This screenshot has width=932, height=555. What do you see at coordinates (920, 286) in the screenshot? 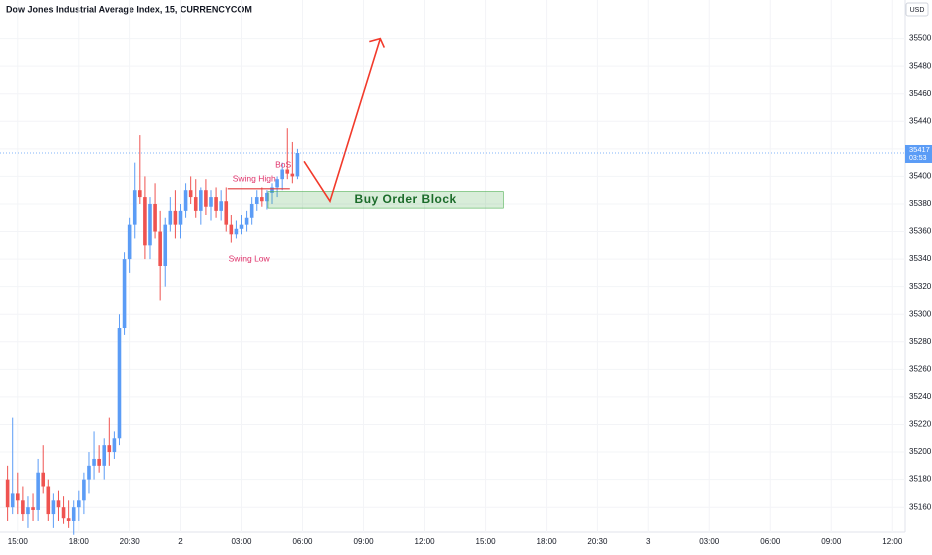
I see `y-tick-label: 35320` at bounding box center [920, 286].